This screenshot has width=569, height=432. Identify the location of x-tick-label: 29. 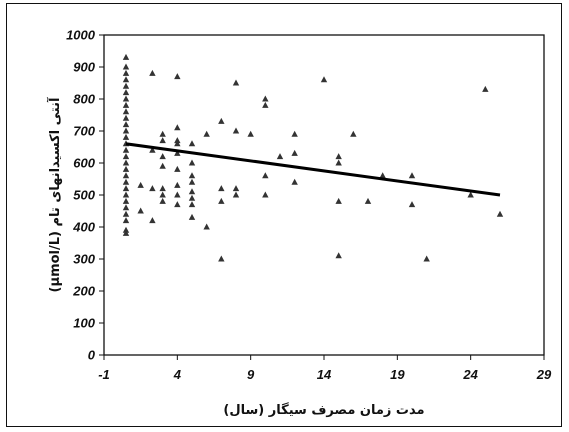
(544, 374).